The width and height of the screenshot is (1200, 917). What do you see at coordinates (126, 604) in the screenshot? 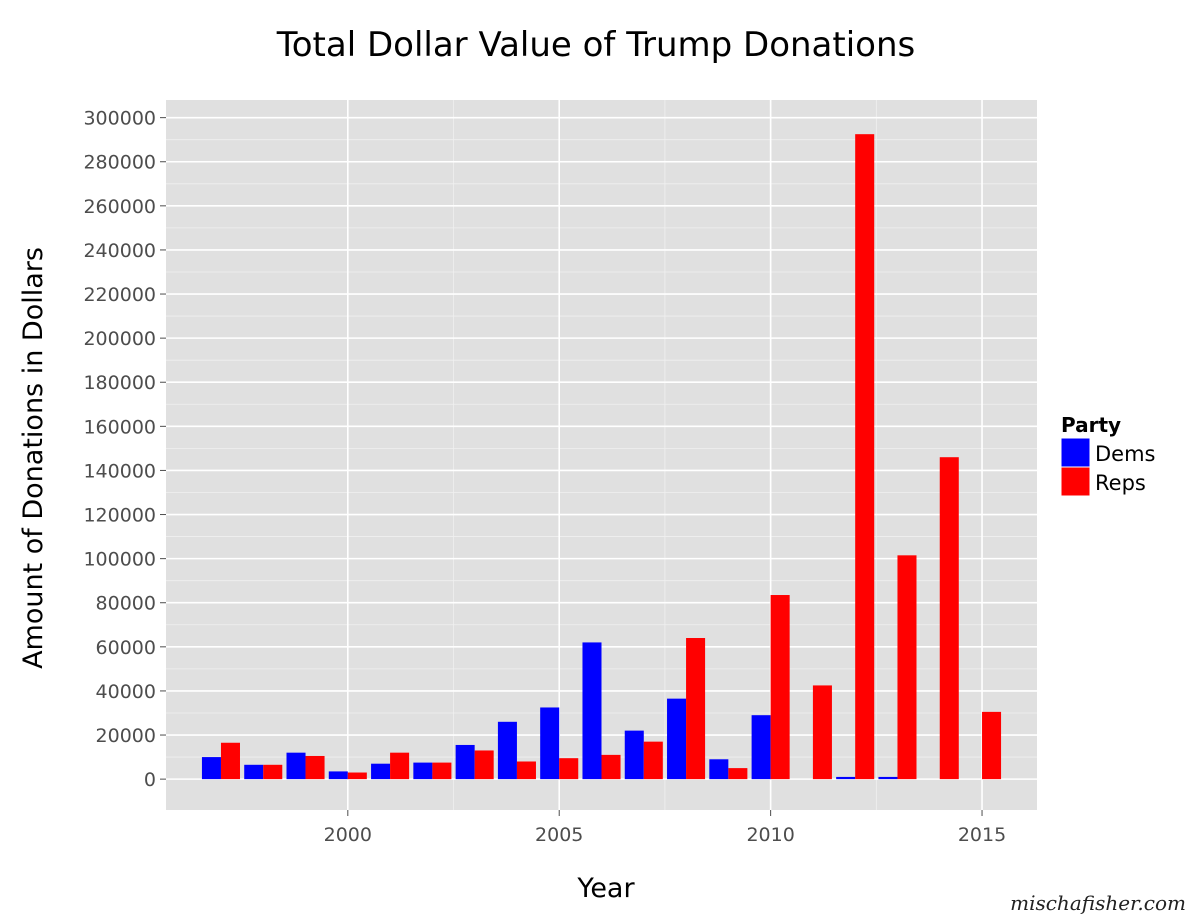
I see `y-tick-label: 80000` at bounding box center [126, 604].